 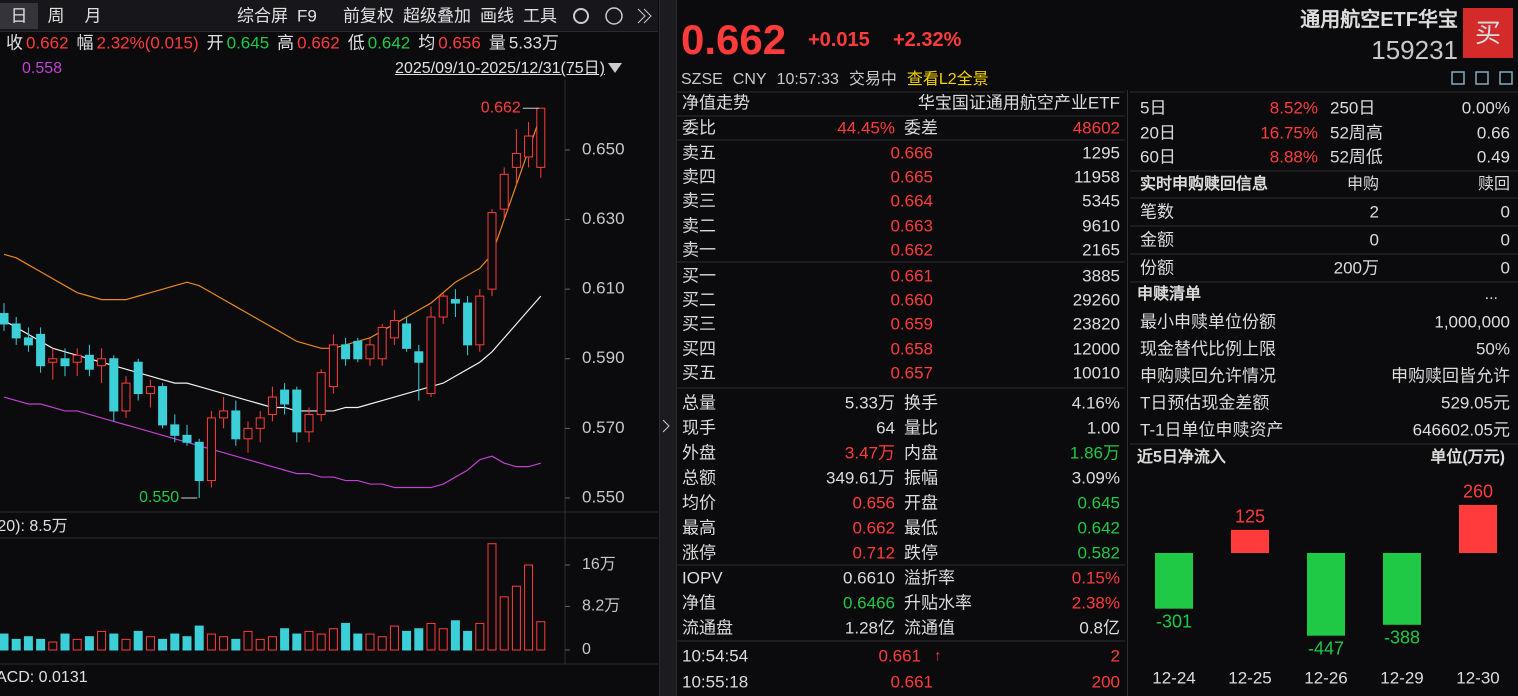 I want to click on x-tick-label: 12-30, so click(x=1477, y=677).